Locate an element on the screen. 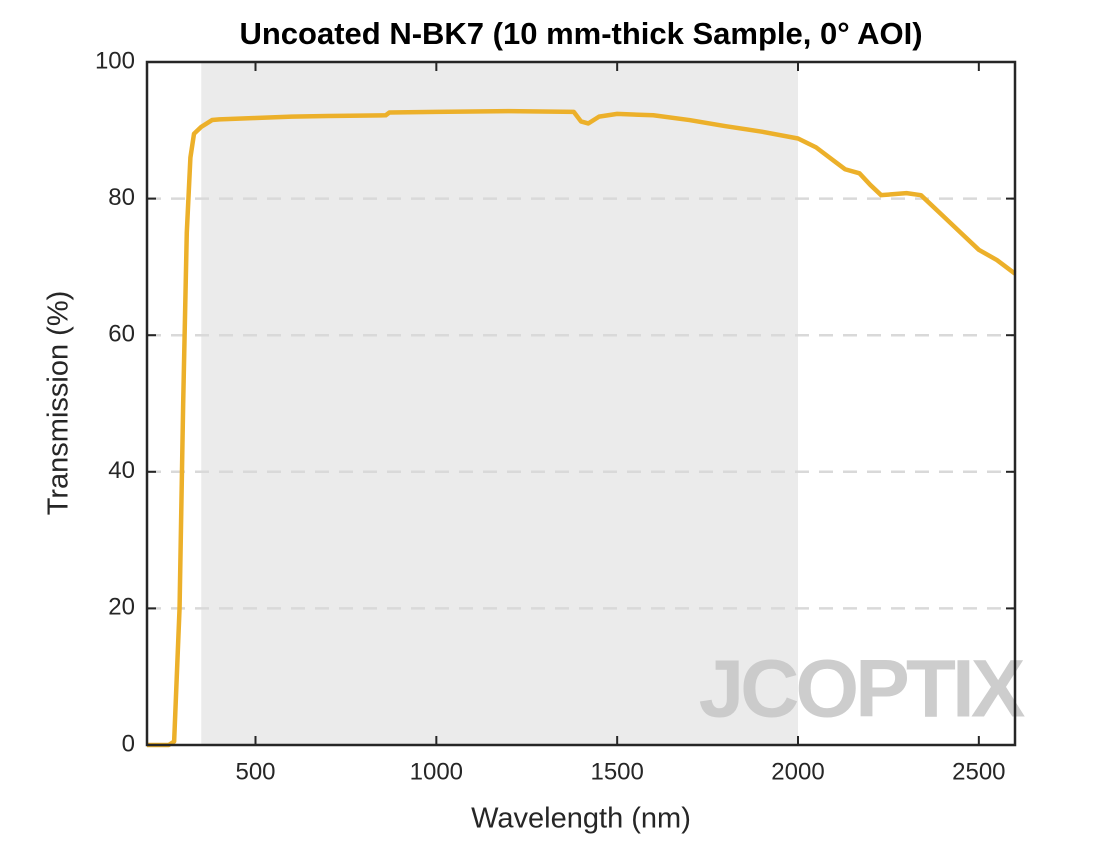  x-tick-label: 1500 is located at coordinates (616, 771).